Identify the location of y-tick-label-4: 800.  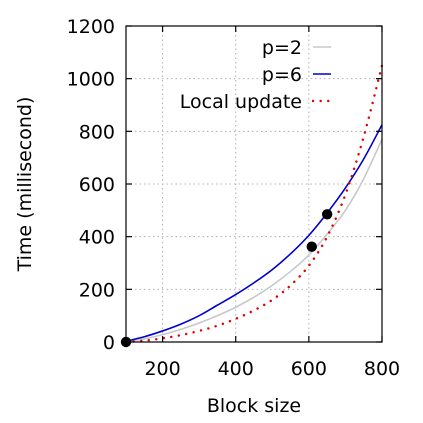
(97, 132).